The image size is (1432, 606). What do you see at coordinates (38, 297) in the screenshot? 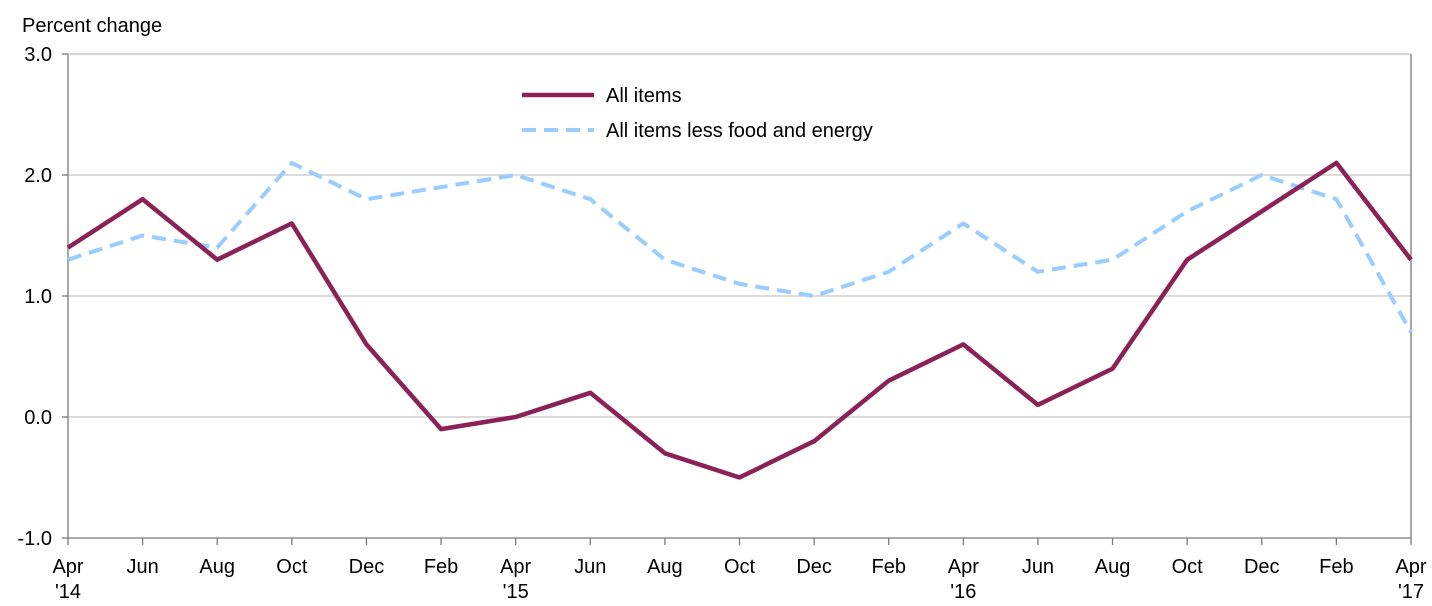
I see `y-tick-label: 1.0` at bounding box center [38, 297].